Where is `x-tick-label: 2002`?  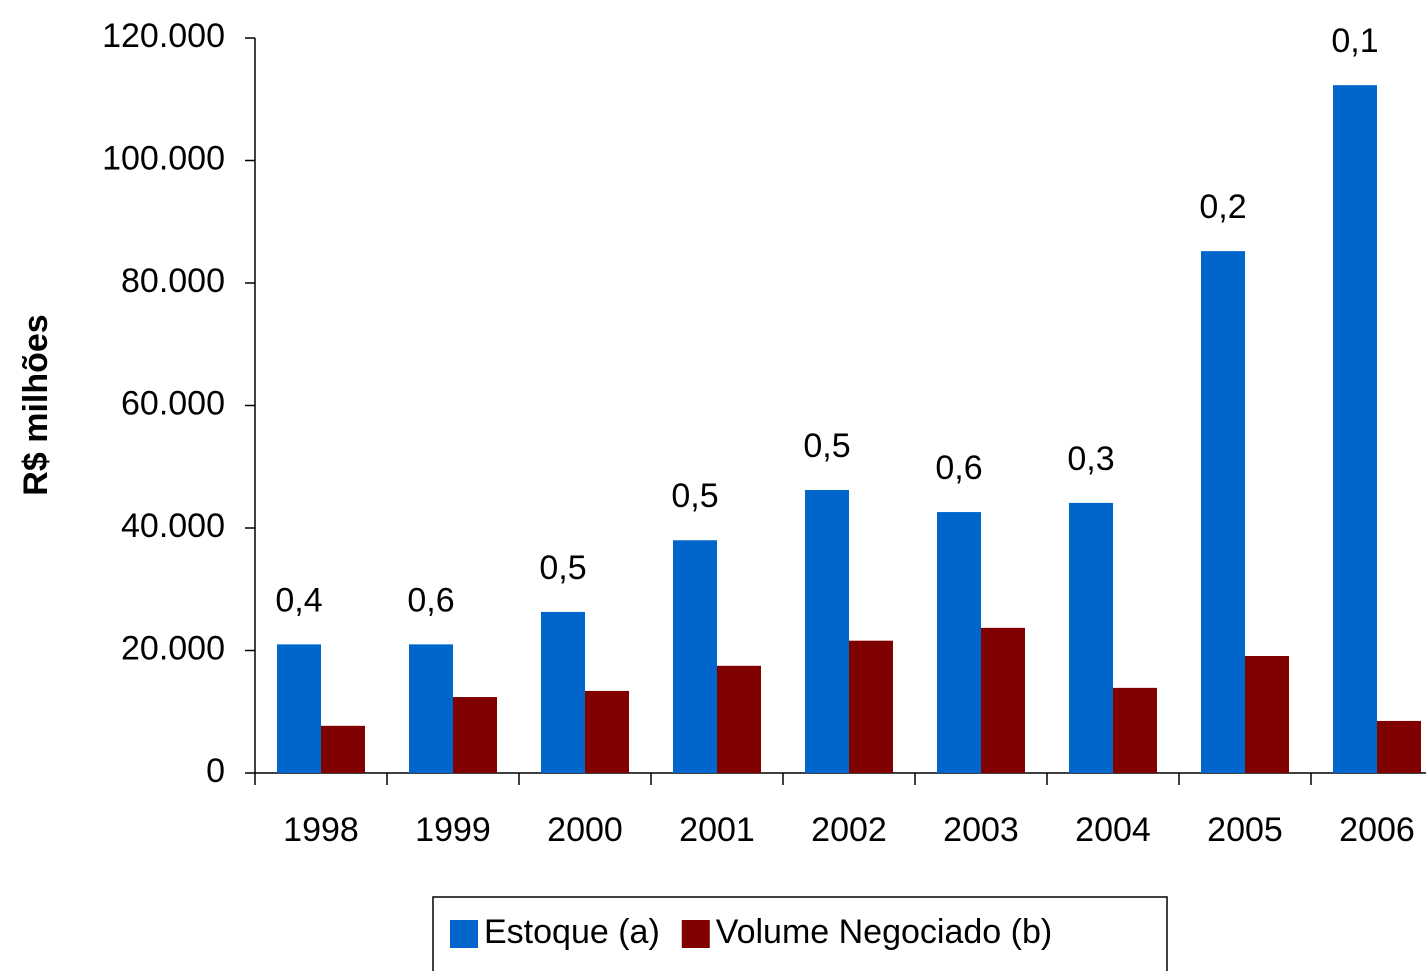 x-tick-label: 2002 is located at coordinates (849, 830).